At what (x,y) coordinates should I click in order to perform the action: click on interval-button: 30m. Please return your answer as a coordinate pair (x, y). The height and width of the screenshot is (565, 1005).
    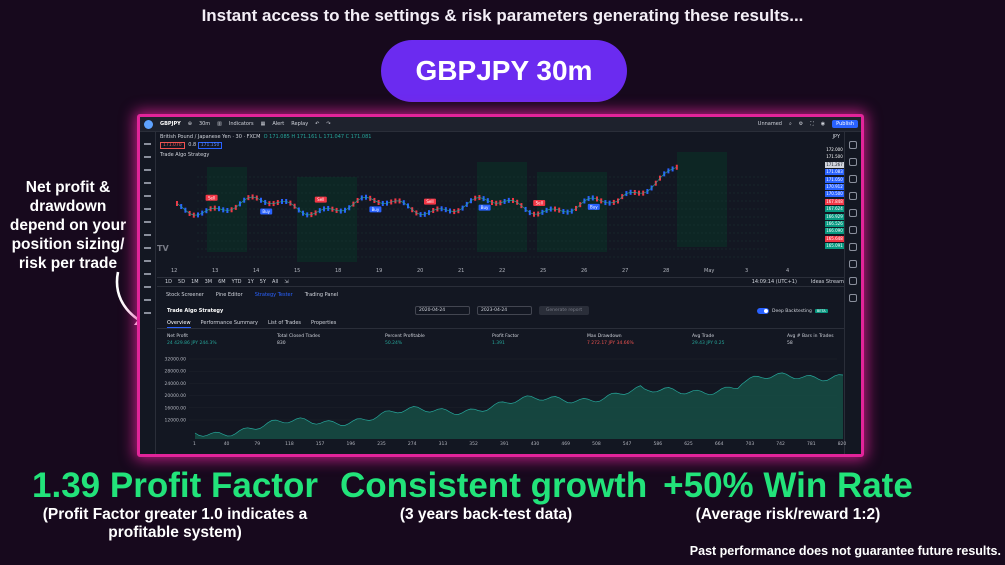
    Looking at the image, I should click on (204, 124).